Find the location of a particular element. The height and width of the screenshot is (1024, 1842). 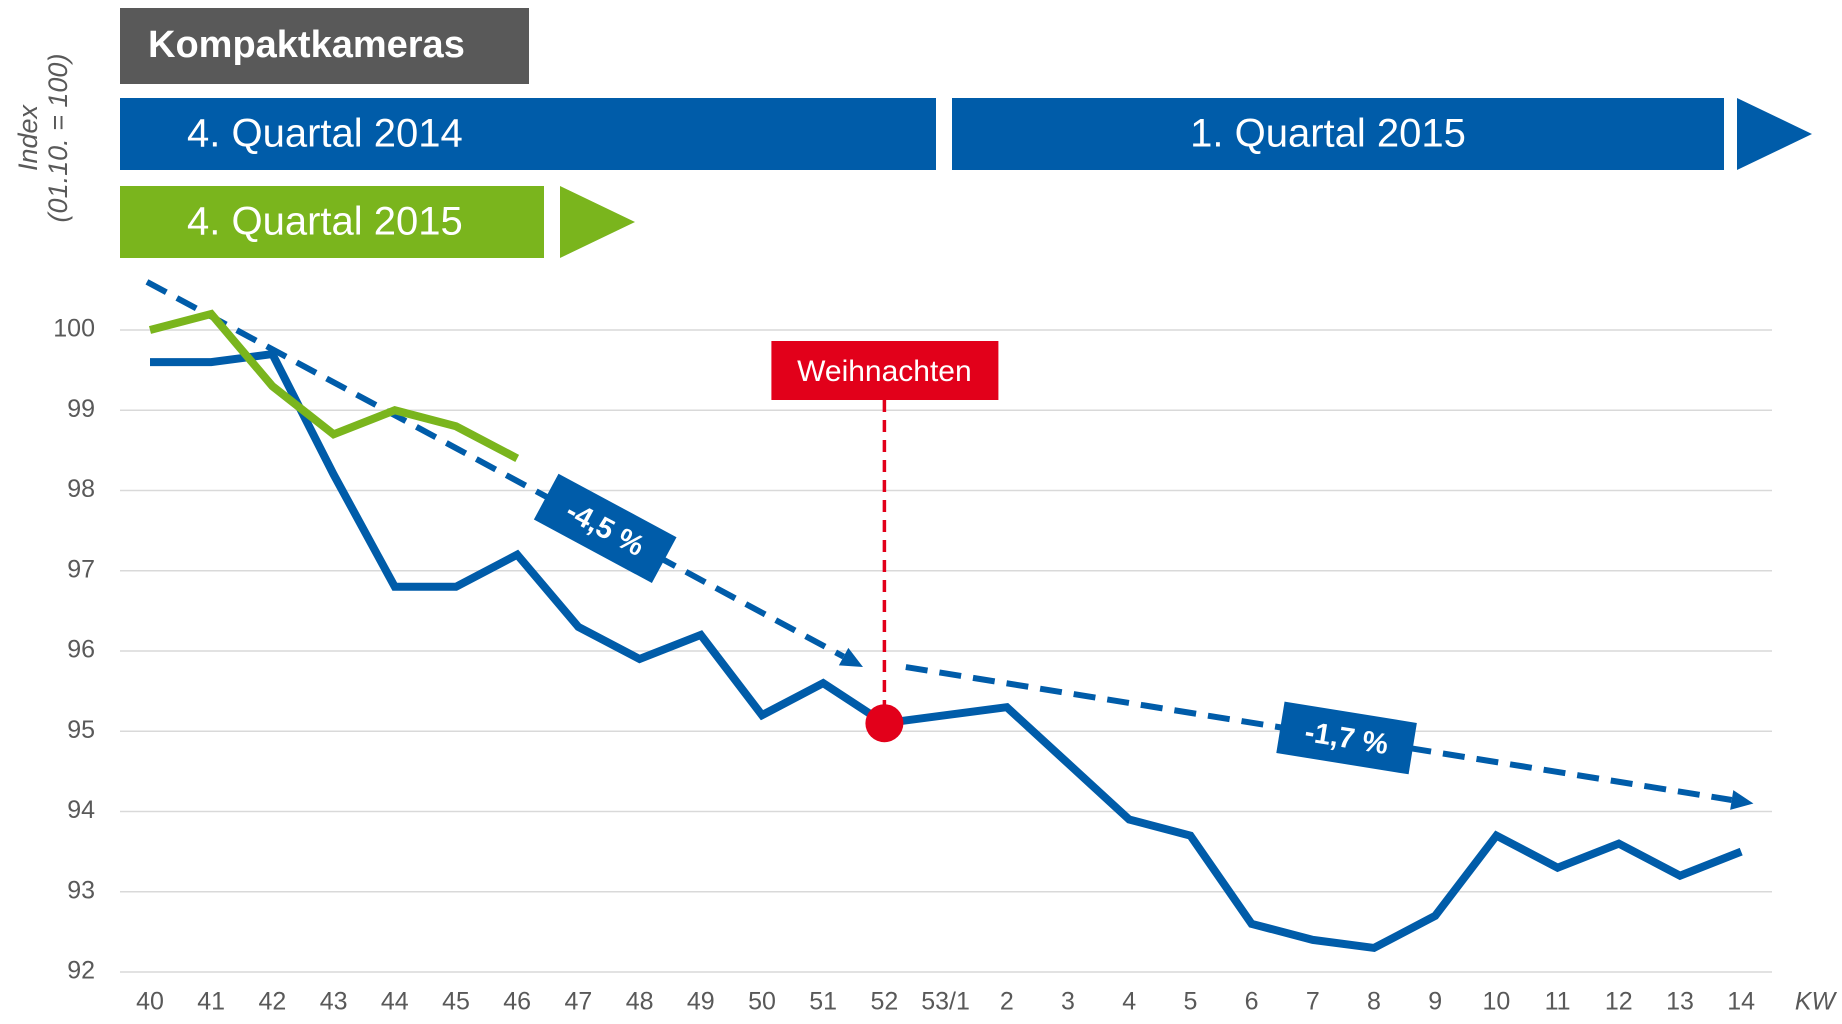

y-tick-label: 98 is located at coordinates (81, 489).